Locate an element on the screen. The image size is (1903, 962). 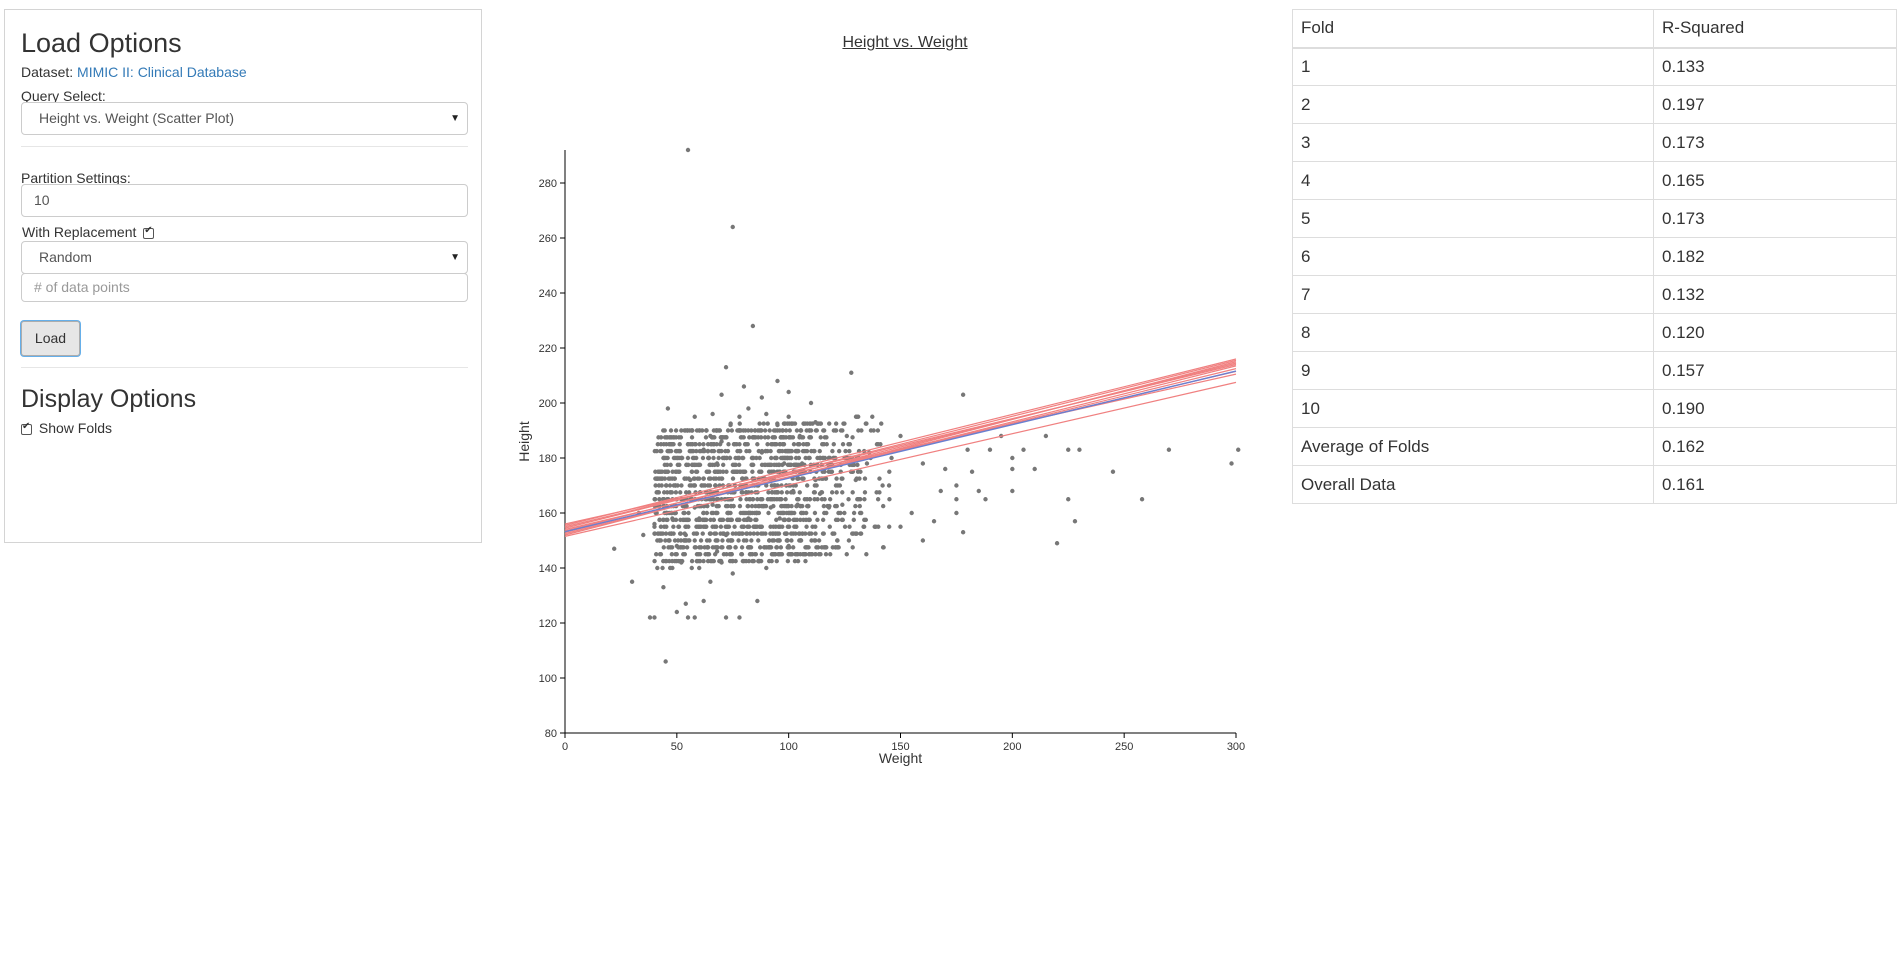
r-squared-cell: 0.120 is located at coordinates (1775, 332).